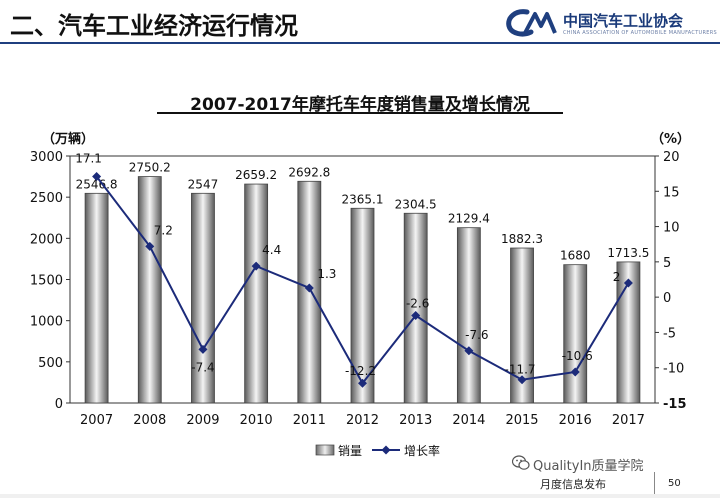 The height and width of the screenshot is (498, 720). What do you see at coordinates (671, 228) in the screenshot?
I see `right-axis-tick-label: 10` at bounding box center [671, 228].